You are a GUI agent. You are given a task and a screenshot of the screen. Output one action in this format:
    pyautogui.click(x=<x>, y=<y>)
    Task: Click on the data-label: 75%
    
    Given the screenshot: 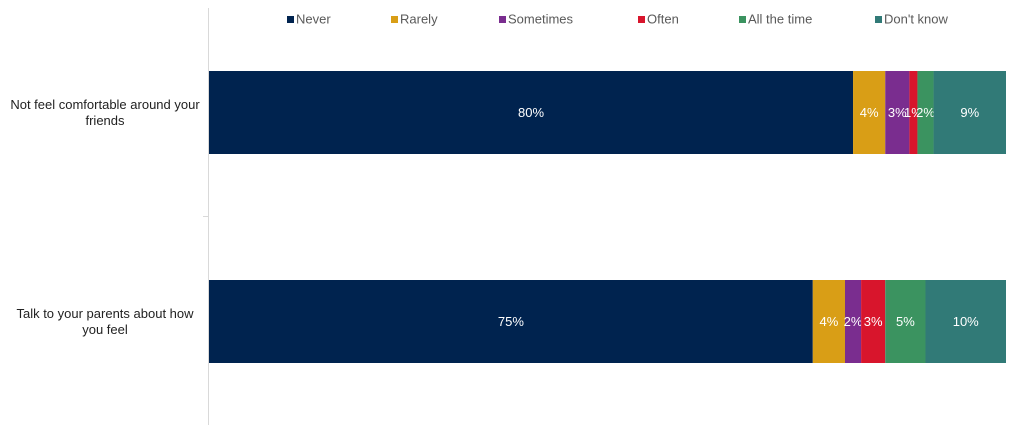 What is the action you would take?
    pyautogui.click(x=511, y=321)
    